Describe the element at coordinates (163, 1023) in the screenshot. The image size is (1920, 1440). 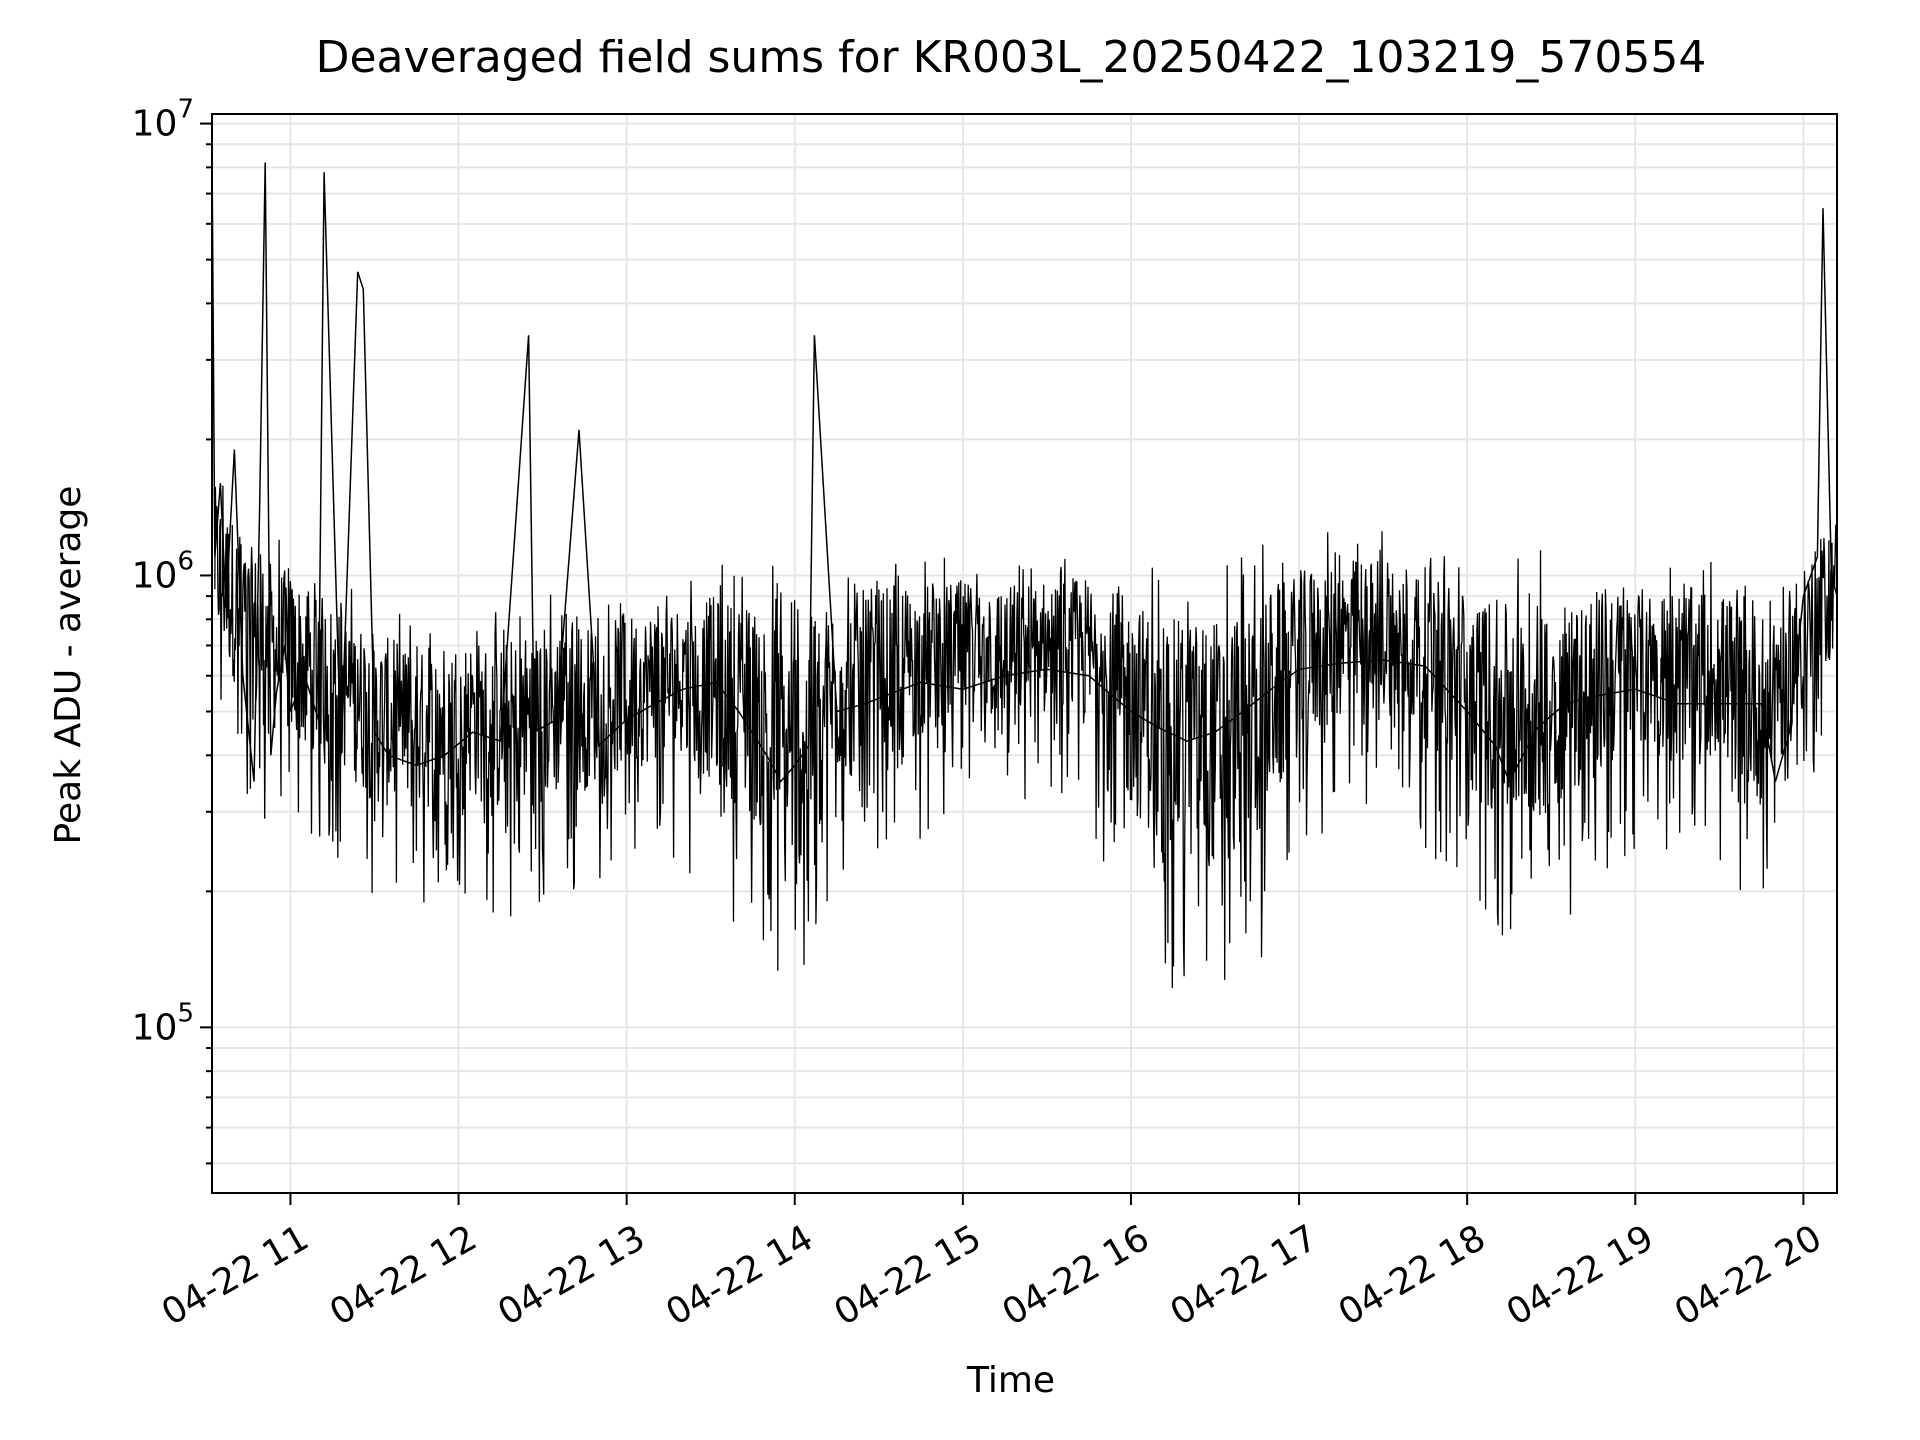
I see `y-tick-label: 10⁵` at that location.